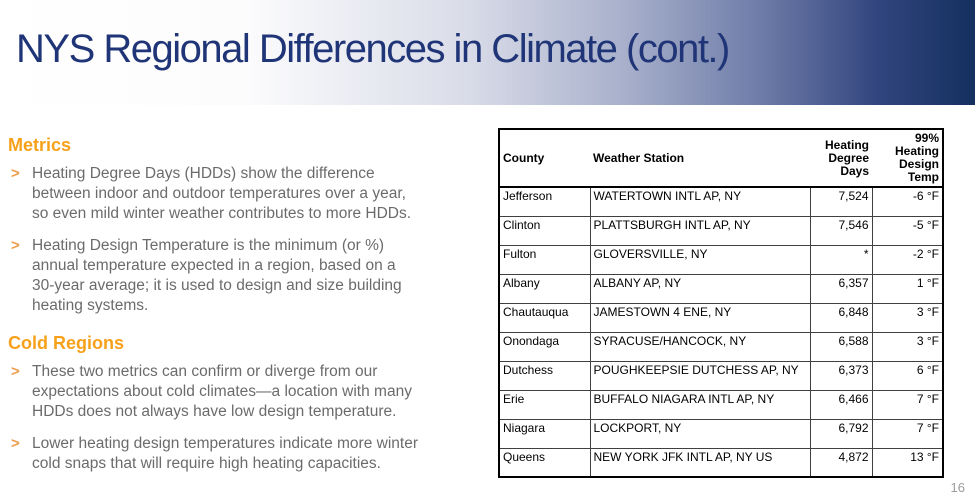 The width and height of the screenshot is (975, 504). Describe the element at coordinates (544, 230) in the screenshot. I see `cell-county: Clinton` at that location.